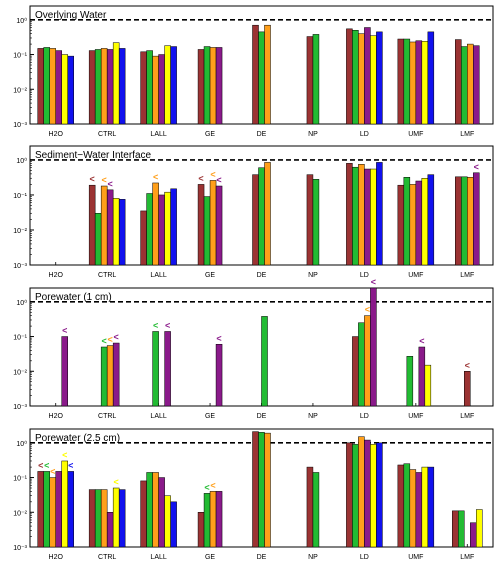  What do you see at coordinates (415, 557) in the screenshot?
I see `x-tick-label: UMF` at bounding box center [415, 557].